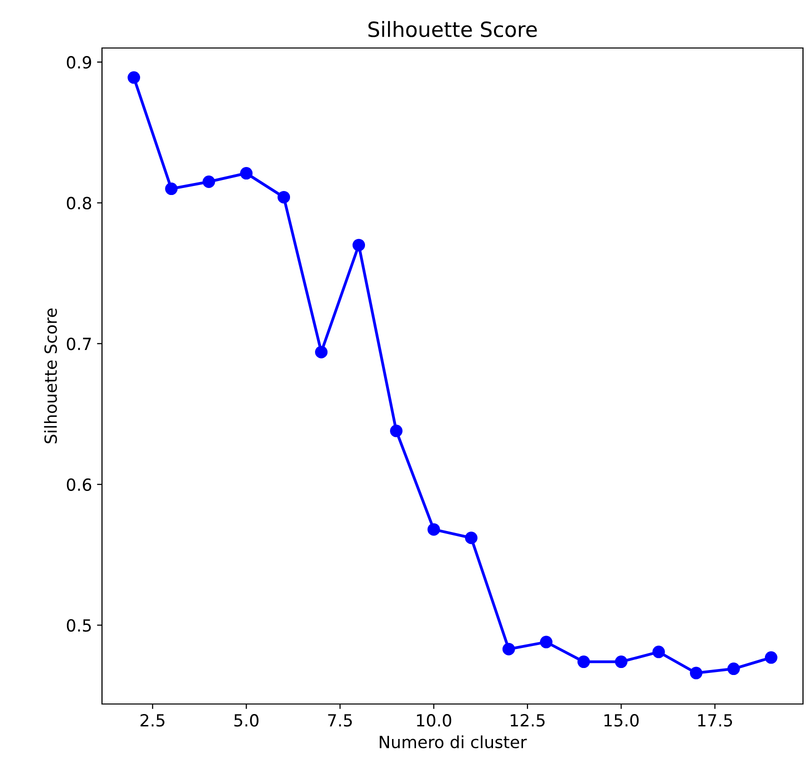 This screenshot has width=811, height=776. Describe the element at coordinates (340, 720) in the screenshot. I see `x-tick-label: 7.5` at that location.